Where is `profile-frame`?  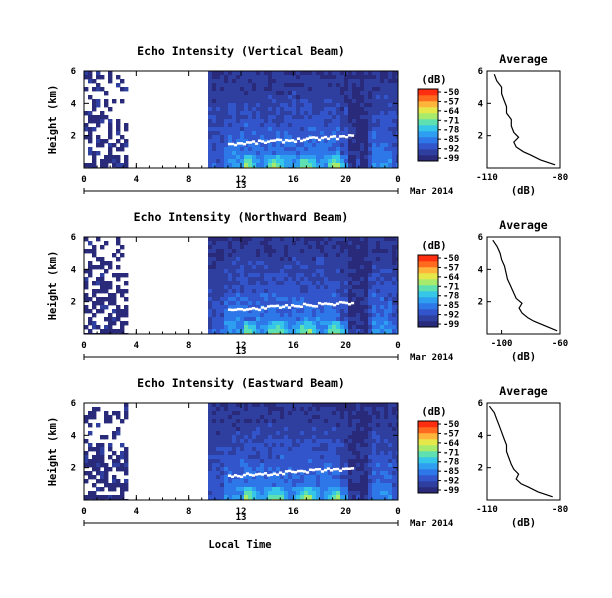 profile-frame is located at coordinates (523, 119).